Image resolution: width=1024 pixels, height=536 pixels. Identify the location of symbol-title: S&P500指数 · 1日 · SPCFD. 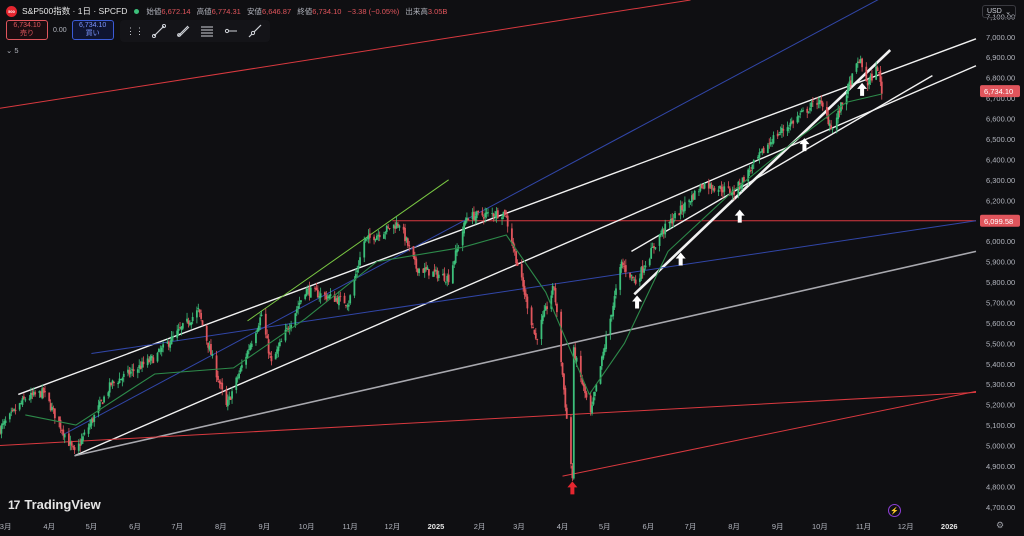
(75, 11).